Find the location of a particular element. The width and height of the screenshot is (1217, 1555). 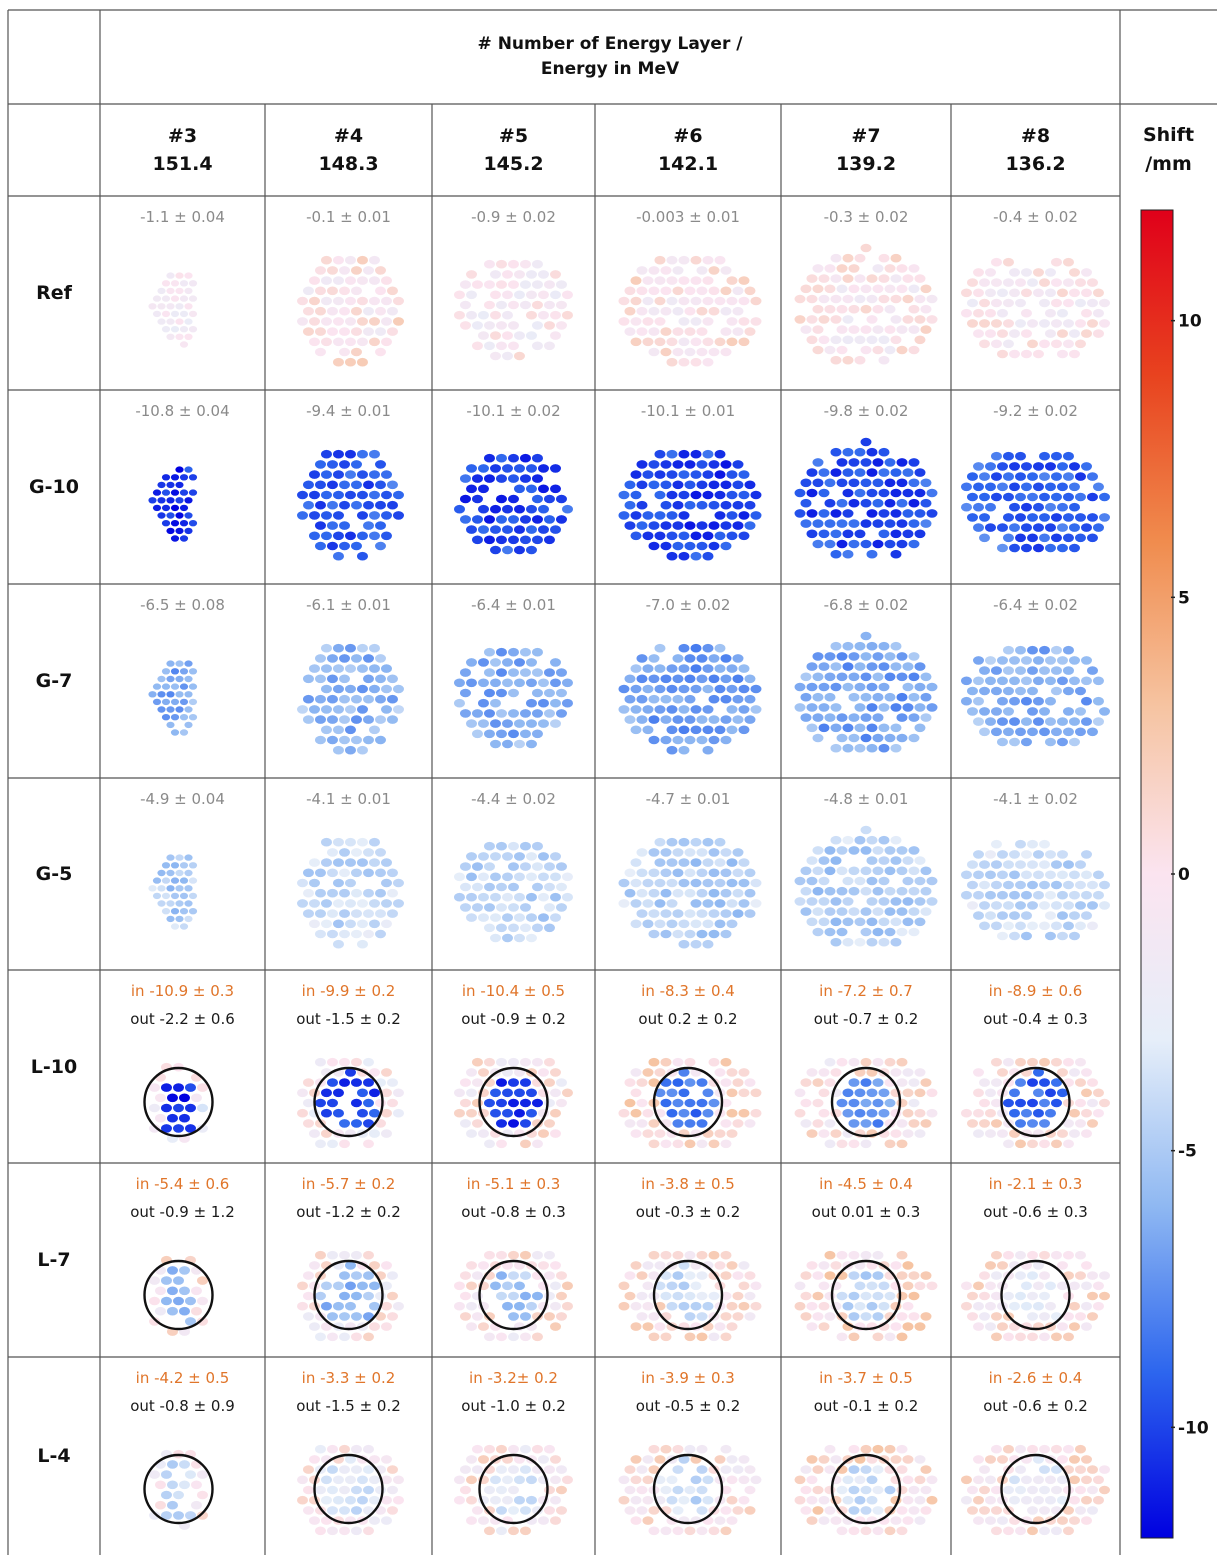

column-header: #5 145.2 is located at coordinates (513, 150).